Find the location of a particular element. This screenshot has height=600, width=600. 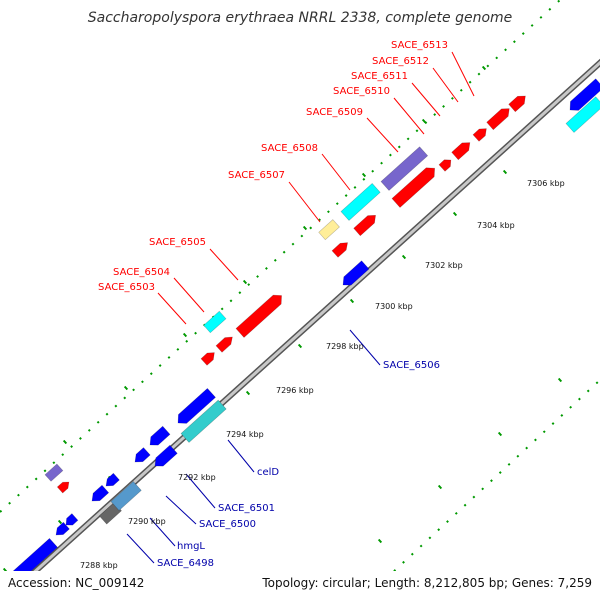

gene-label-sace-6504: SACE_6504 is located at coordinates (141, 272).